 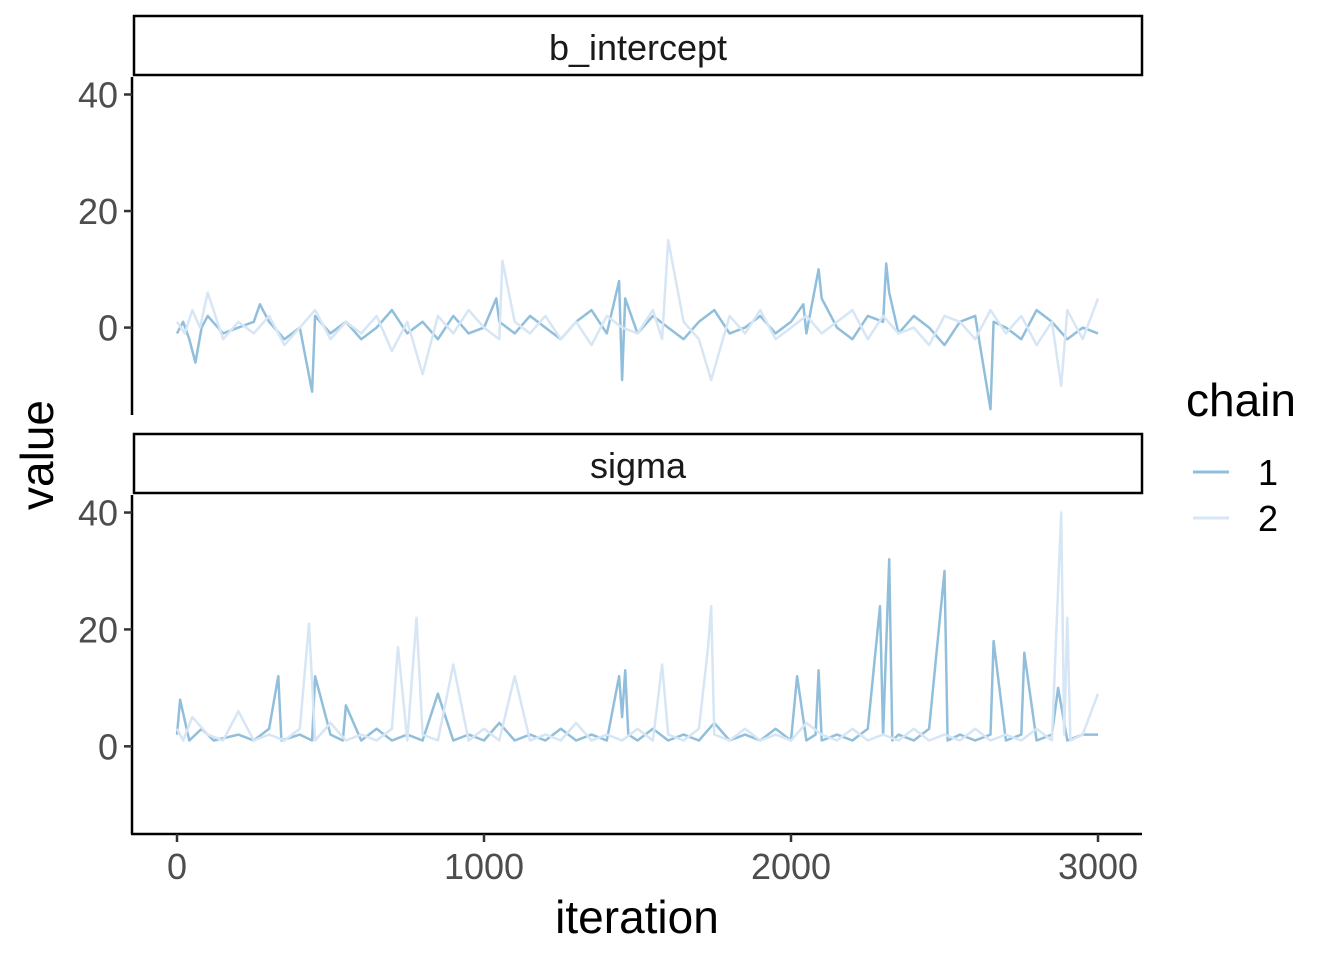 I want to click on strip-label-sigma: sigma, so click(x=638, y=465).